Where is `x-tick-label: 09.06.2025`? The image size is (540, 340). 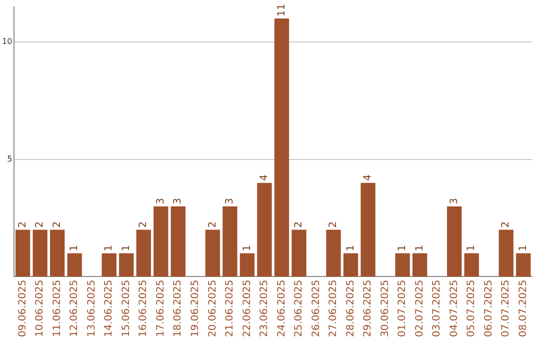 x-tick-label: 09.06.2025 is located at coordinates (22, 309).